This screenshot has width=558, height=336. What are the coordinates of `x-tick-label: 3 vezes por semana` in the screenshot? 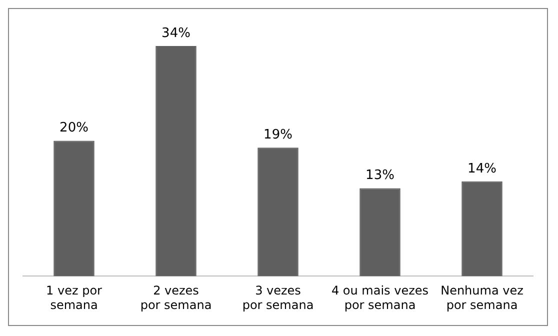 It's located at (278, 298).